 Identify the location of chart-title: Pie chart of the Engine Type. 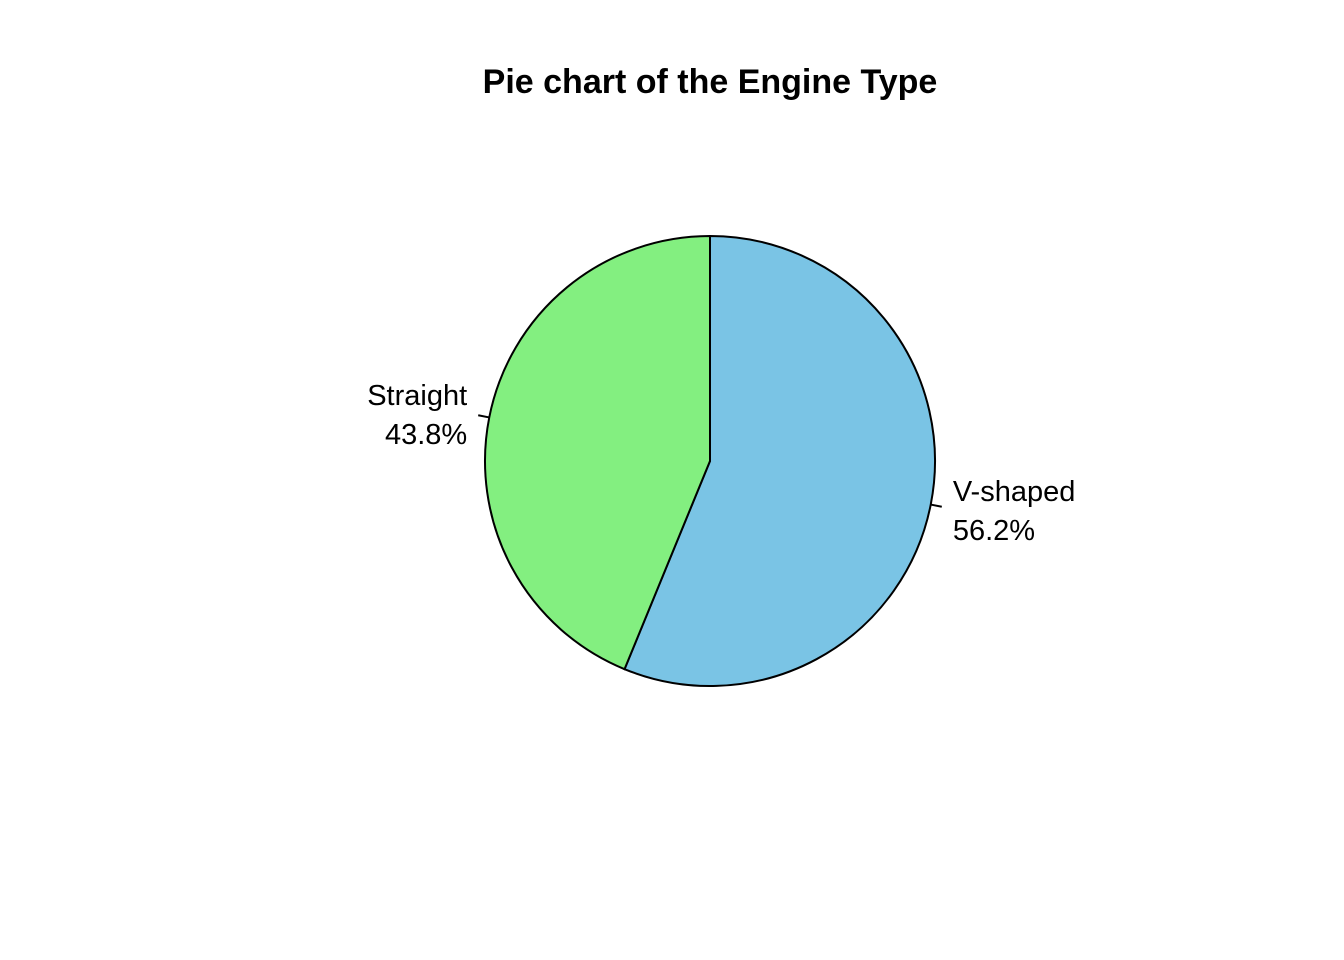
(710, 82).